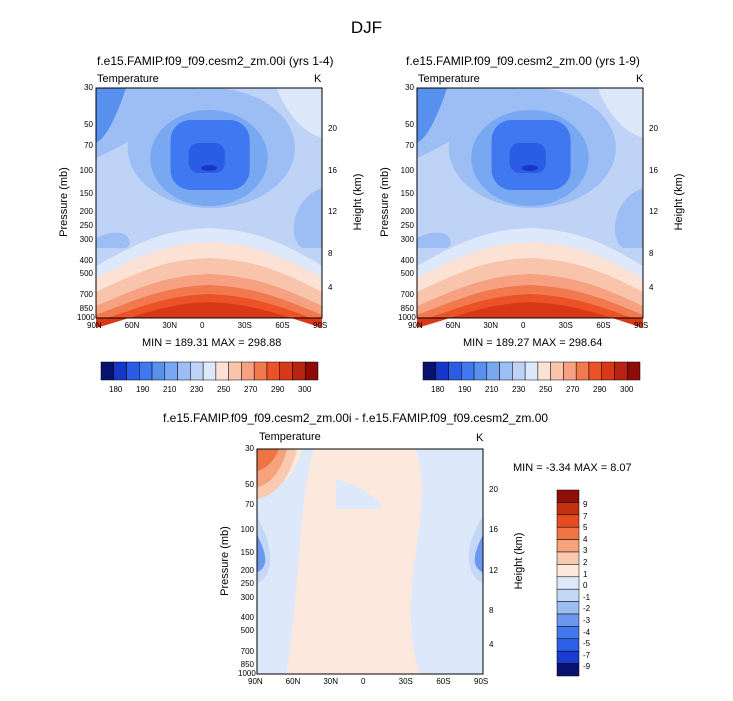 This screenshot has height=701, width=733. Describe the element at coordinates (491, 644) in the screenshot. I see `panel3-y2-tick-4: 4` at that location.